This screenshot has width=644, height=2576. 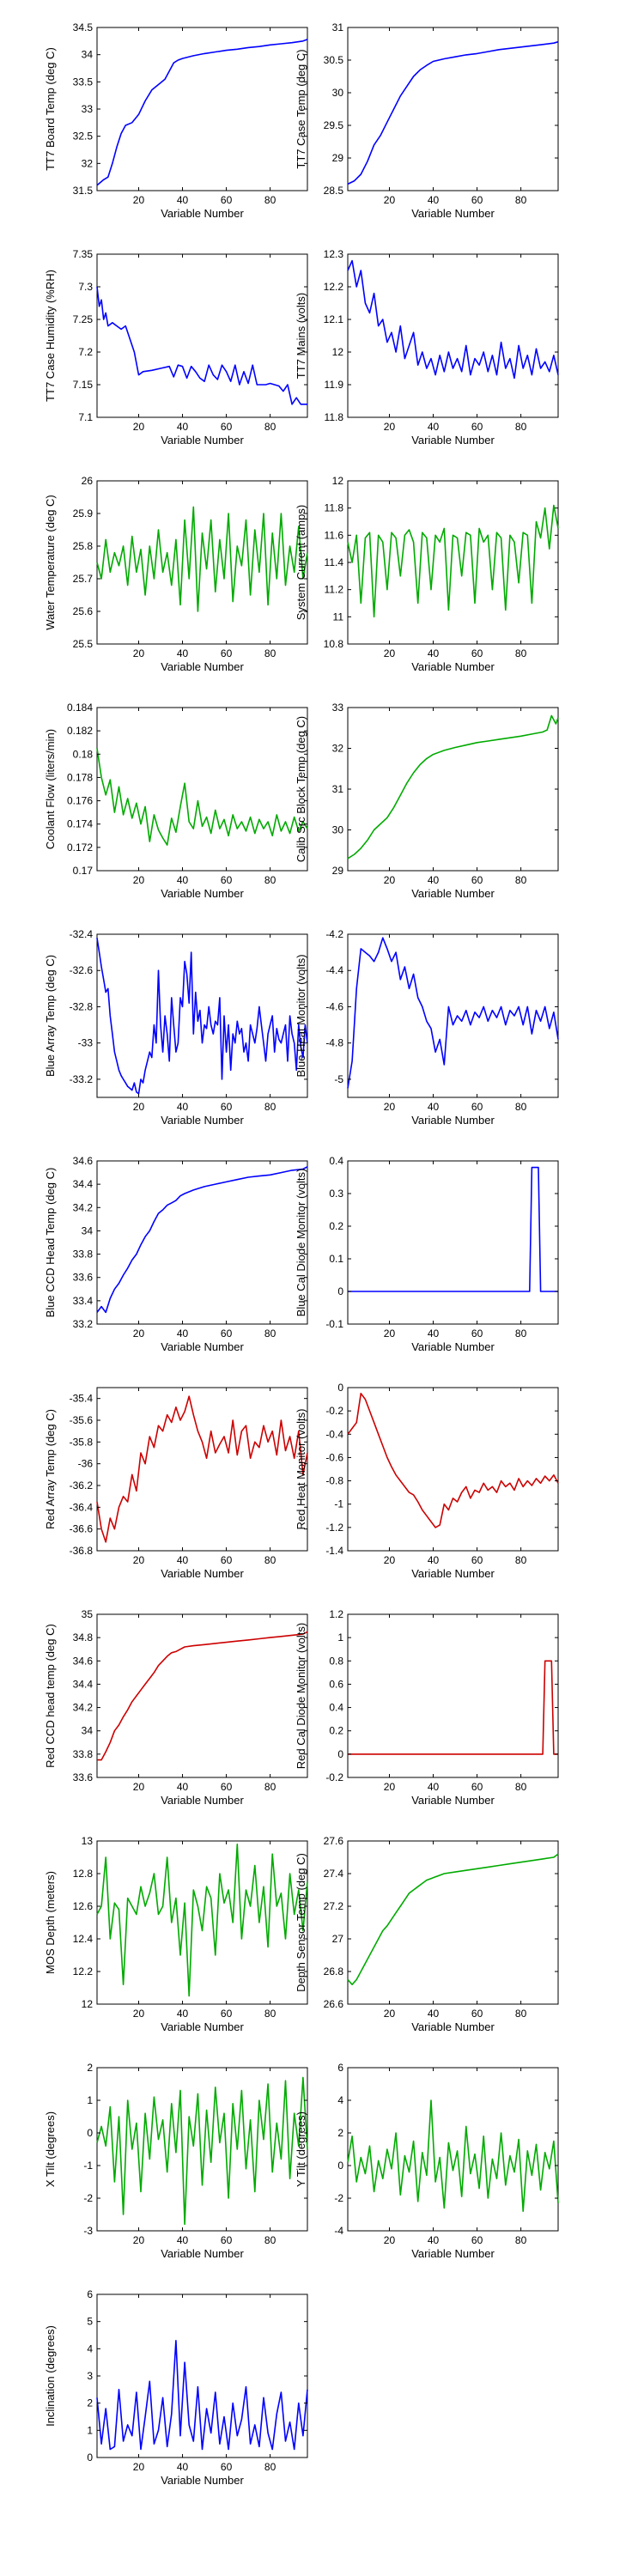 I want to click on y-tick-label: 11.6, so click(x=334, y=535).